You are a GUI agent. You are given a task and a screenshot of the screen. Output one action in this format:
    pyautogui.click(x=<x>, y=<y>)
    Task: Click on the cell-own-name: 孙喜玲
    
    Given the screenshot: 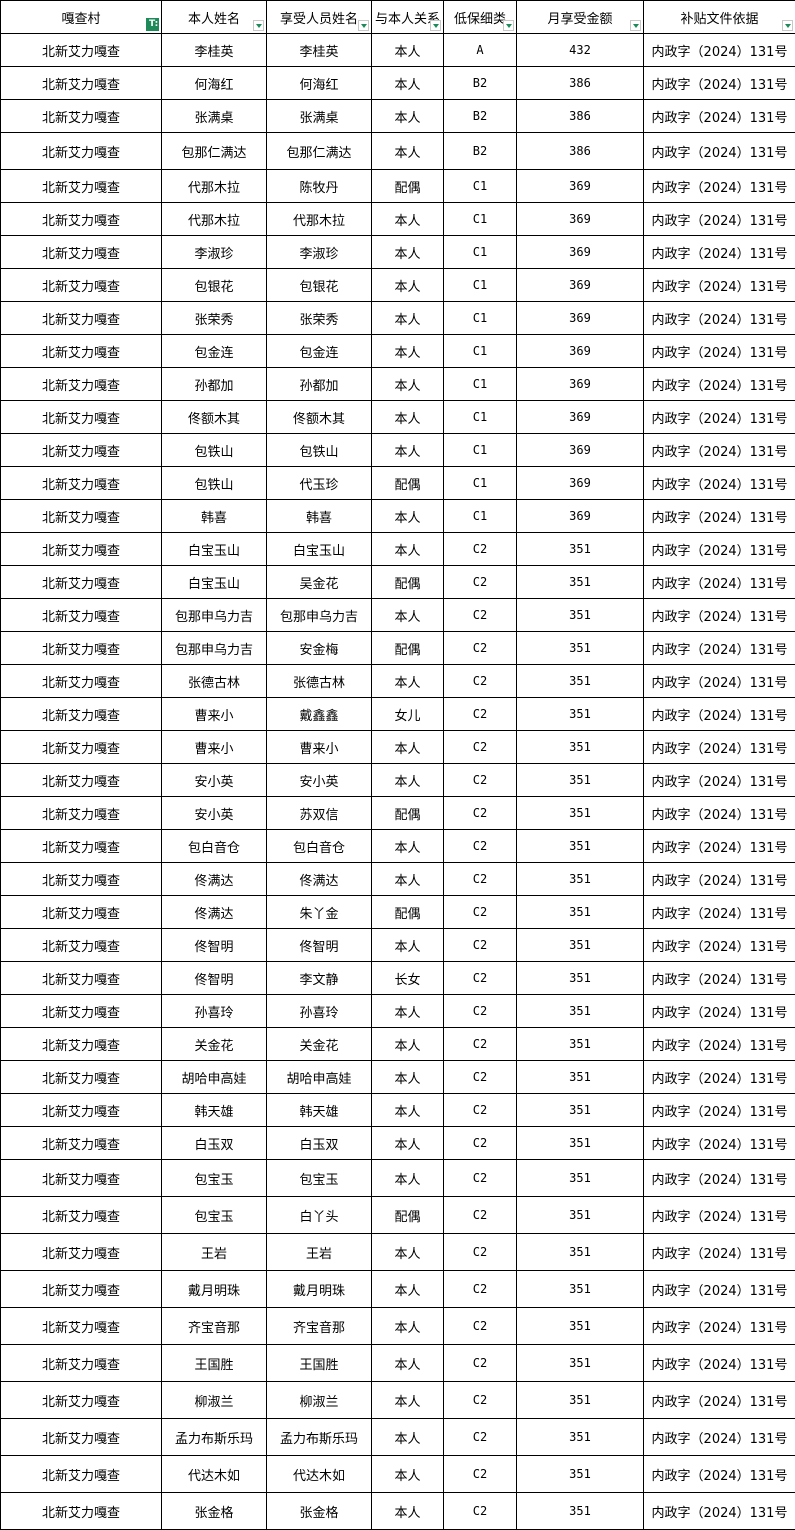 What is the action you would take?
    pyautogui.click(x=214, y=1011)
    